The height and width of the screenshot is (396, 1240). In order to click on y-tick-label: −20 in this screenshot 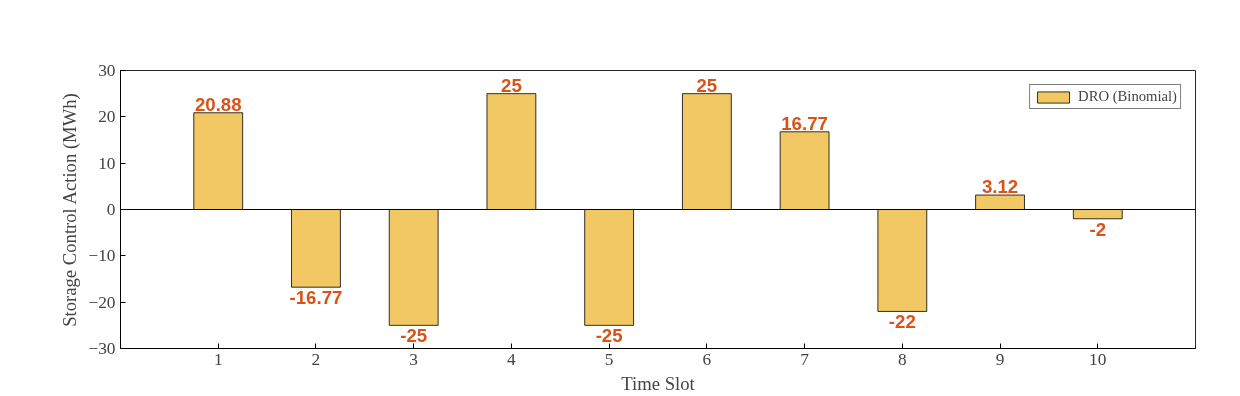, I will do `click(102, 302)`.